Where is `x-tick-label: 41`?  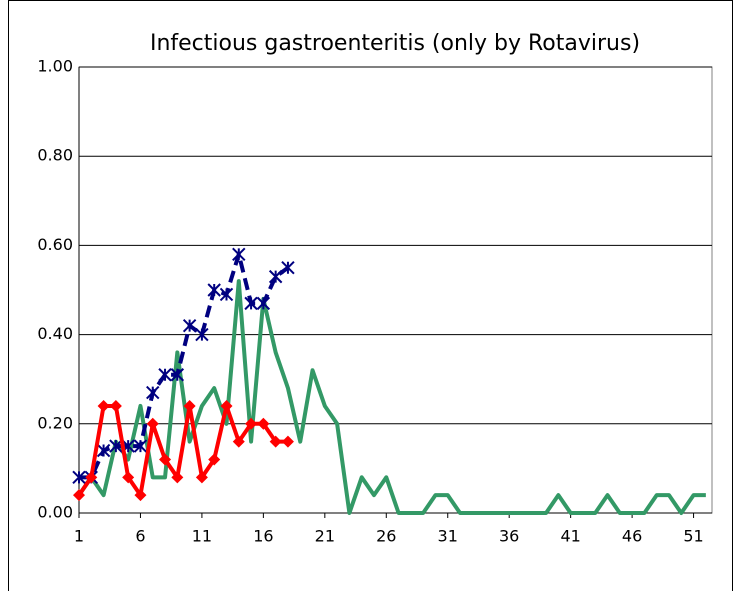 x-tick-label: 41 is located at coordinates (570, 536).